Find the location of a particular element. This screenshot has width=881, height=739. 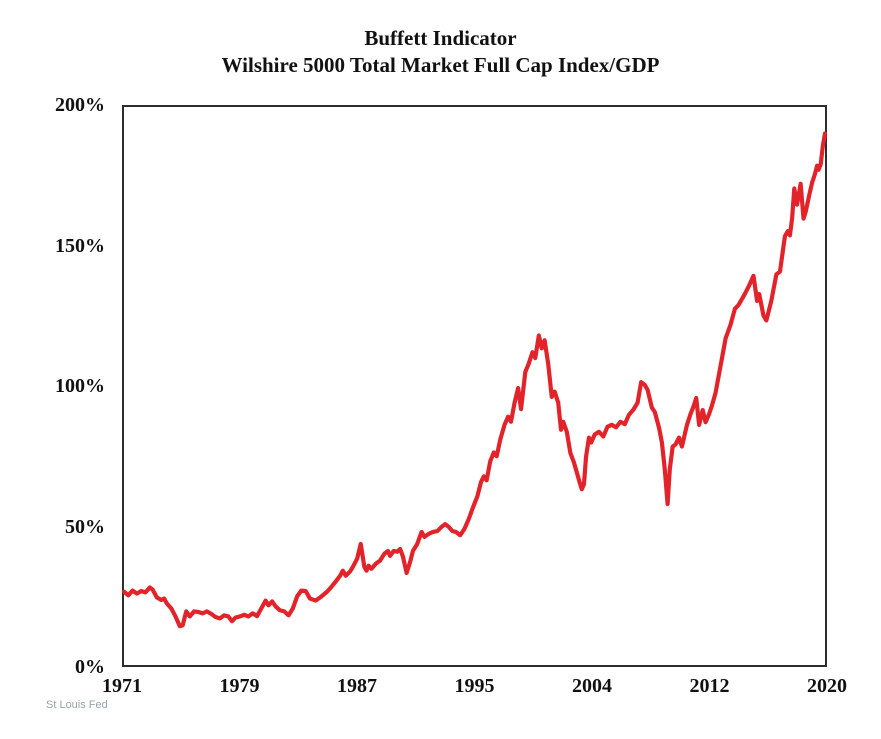

x-tick-label-2020: 2020 is located at coordinates (827, 686).